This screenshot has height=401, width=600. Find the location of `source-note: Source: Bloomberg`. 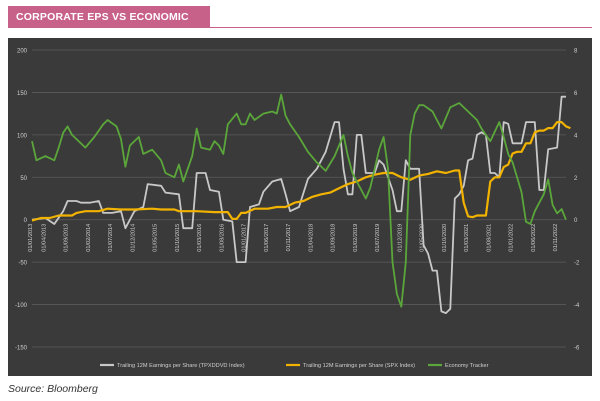

source-note: Source: Bloomberg is located at coordinates (53, 389).